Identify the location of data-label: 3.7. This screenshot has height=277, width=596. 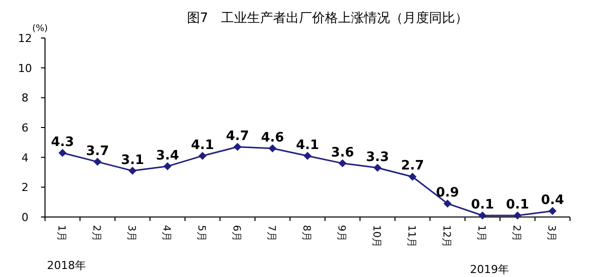
(98, 151).